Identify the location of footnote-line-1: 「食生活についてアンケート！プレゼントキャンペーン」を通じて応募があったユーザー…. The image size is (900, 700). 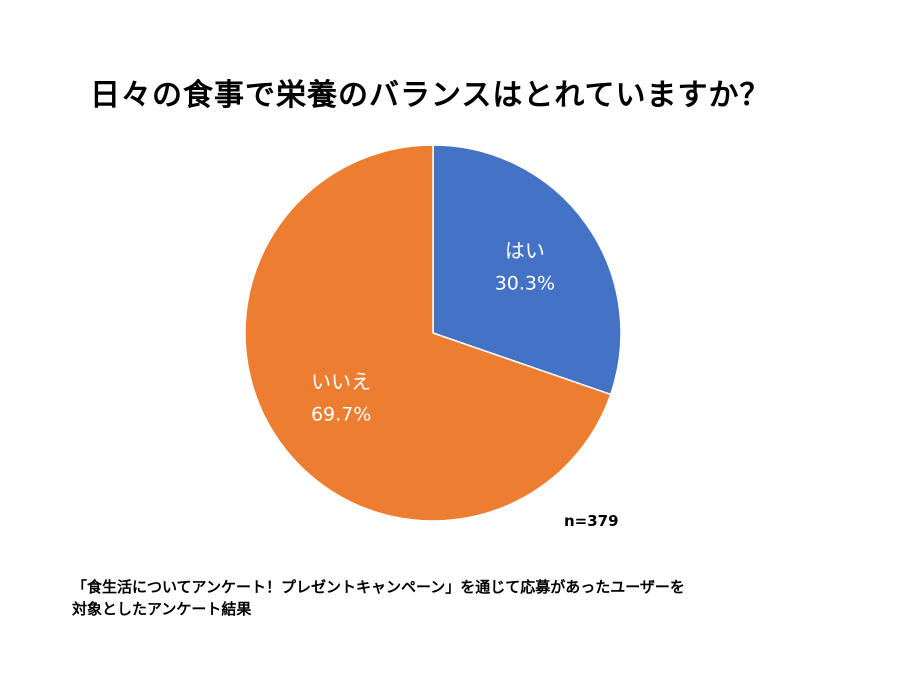
(378, 587).